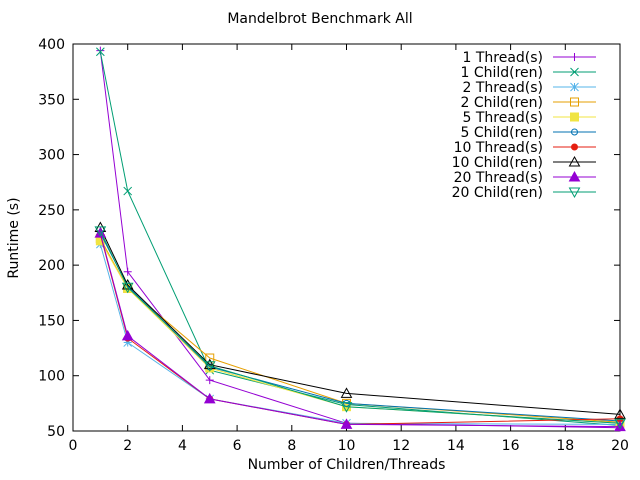 The image size is (640, 480). Describe the element at coordinates (498, 178) in the screenshot. I see `legend-label: 20 Thread(s)` at that location.